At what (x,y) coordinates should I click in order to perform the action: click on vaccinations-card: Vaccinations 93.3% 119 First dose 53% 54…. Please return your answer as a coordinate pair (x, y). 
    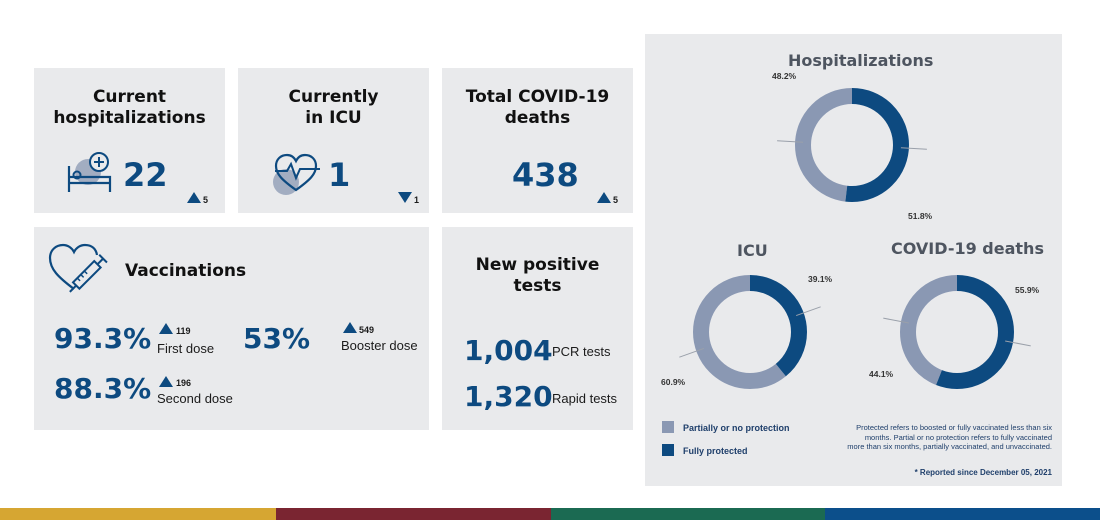
    Looking at the image, I should click on (231, 328).